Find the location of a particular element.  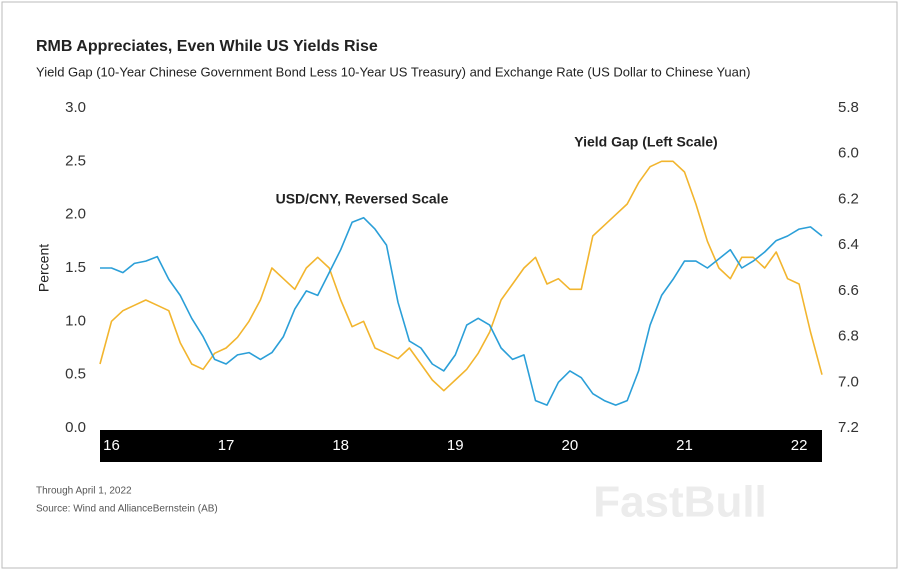

y-tick-label: 5.8 is located at coordinates (848, 107).